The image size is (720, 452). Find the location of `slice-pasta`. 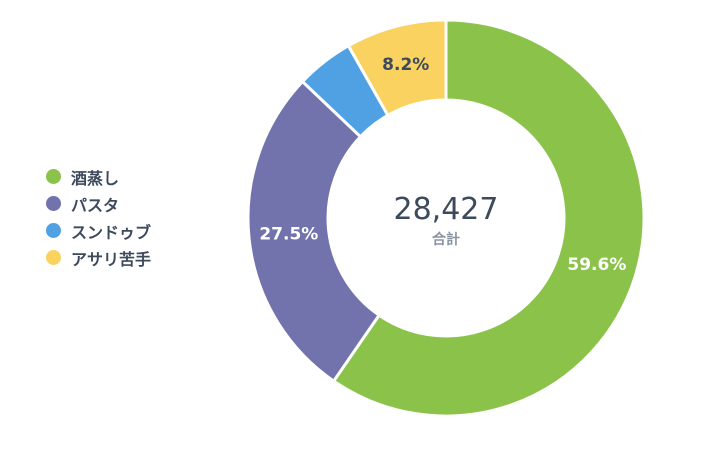

slice-pasta is located at coordinates (313, 231).